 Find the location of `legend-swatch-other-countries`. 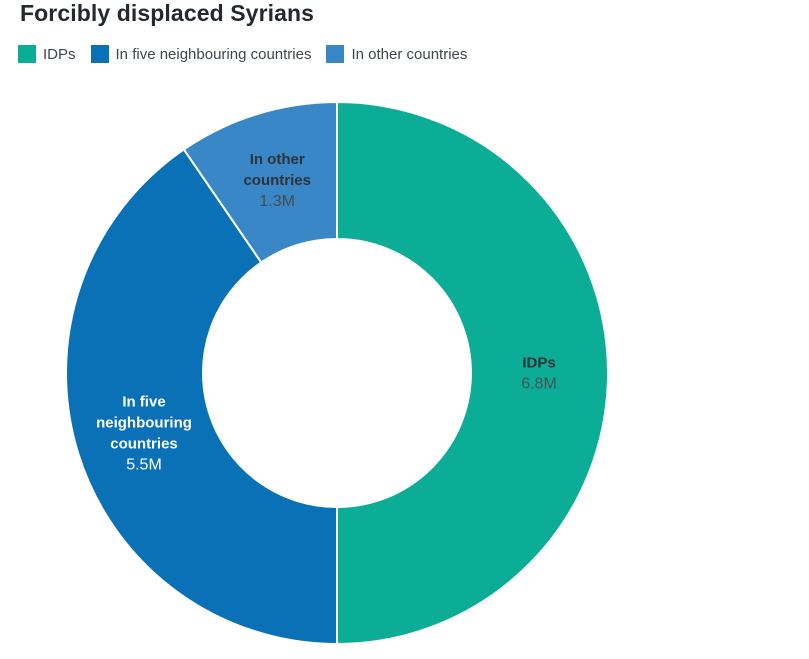

legend-swatch-other-countries is located at coordinates (335, 54).